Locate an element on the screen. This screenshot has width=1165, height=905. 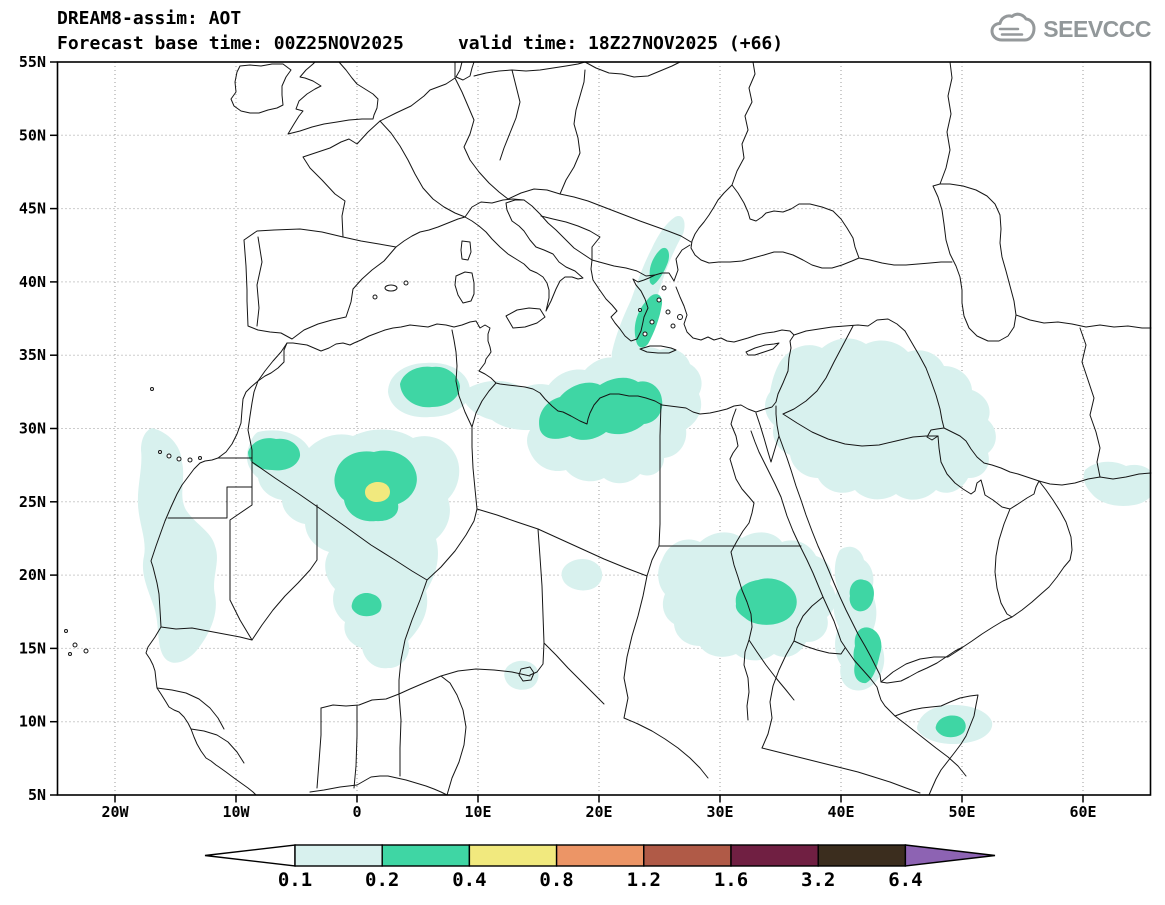
aot-region-south-libya-patch is located at coordinates (582, 575).